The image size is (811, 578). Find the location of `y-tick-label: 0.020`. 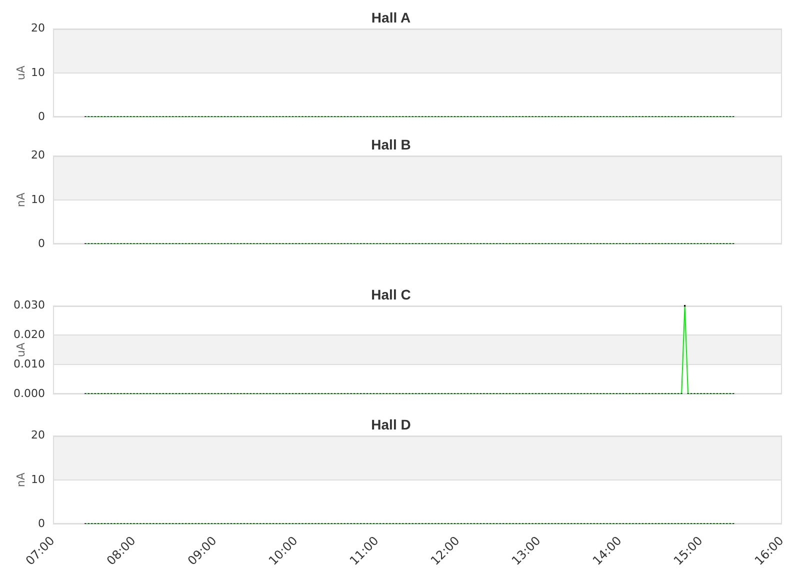

y-tick-label: 0.020 is located at coordinates (29, 335).